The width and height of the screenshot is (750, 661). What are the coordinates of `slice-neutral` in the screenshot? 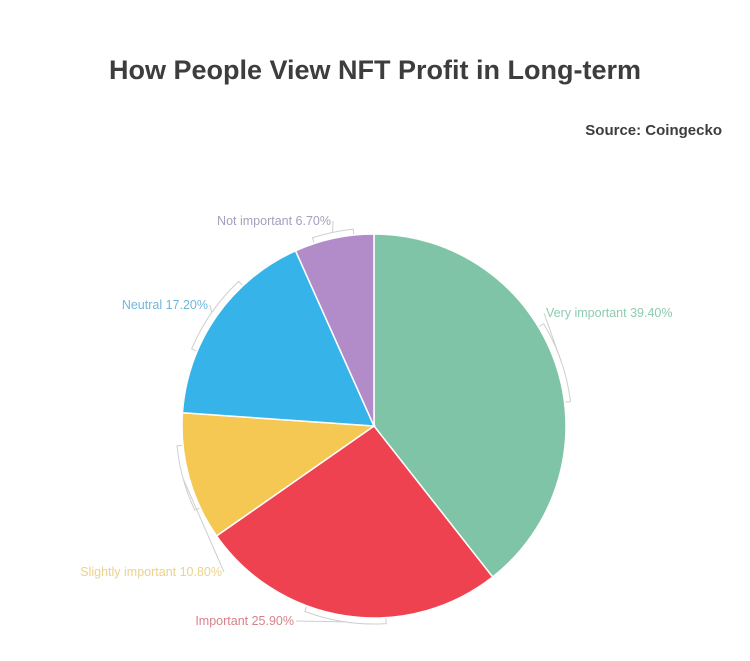 It's located at (278, 338).